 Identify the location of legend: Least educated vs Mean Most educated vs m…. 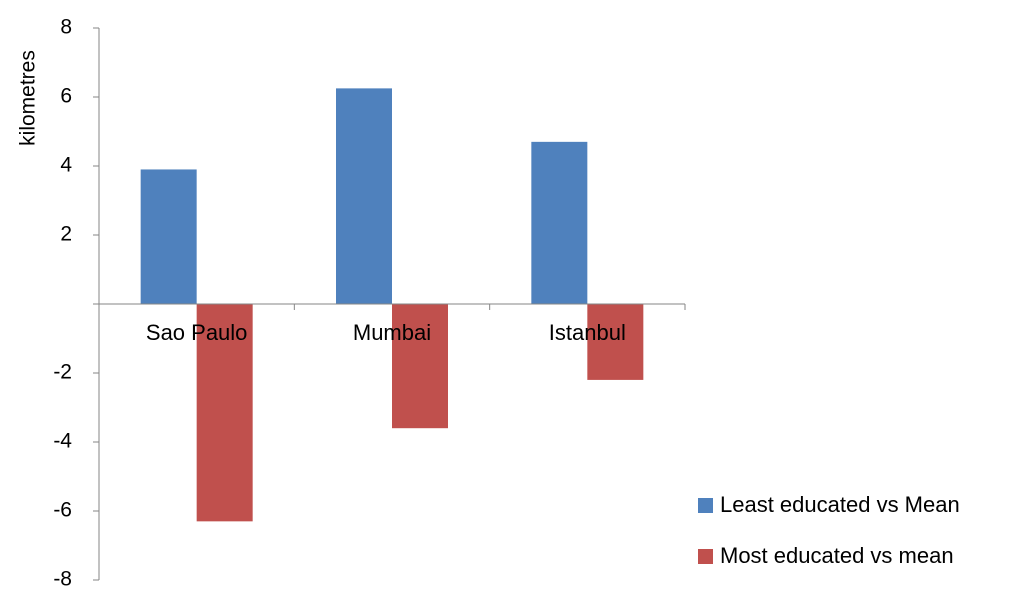
(829, 530).